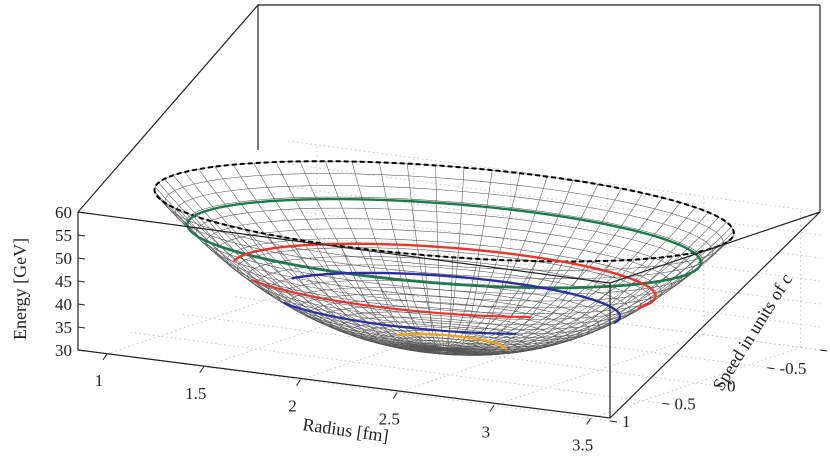 This screenshot has width=830, height=468. What do you see at coordinates (554, 176) in the screenshot?
I see `wall-grid-line` at bounding box center [554, 176].